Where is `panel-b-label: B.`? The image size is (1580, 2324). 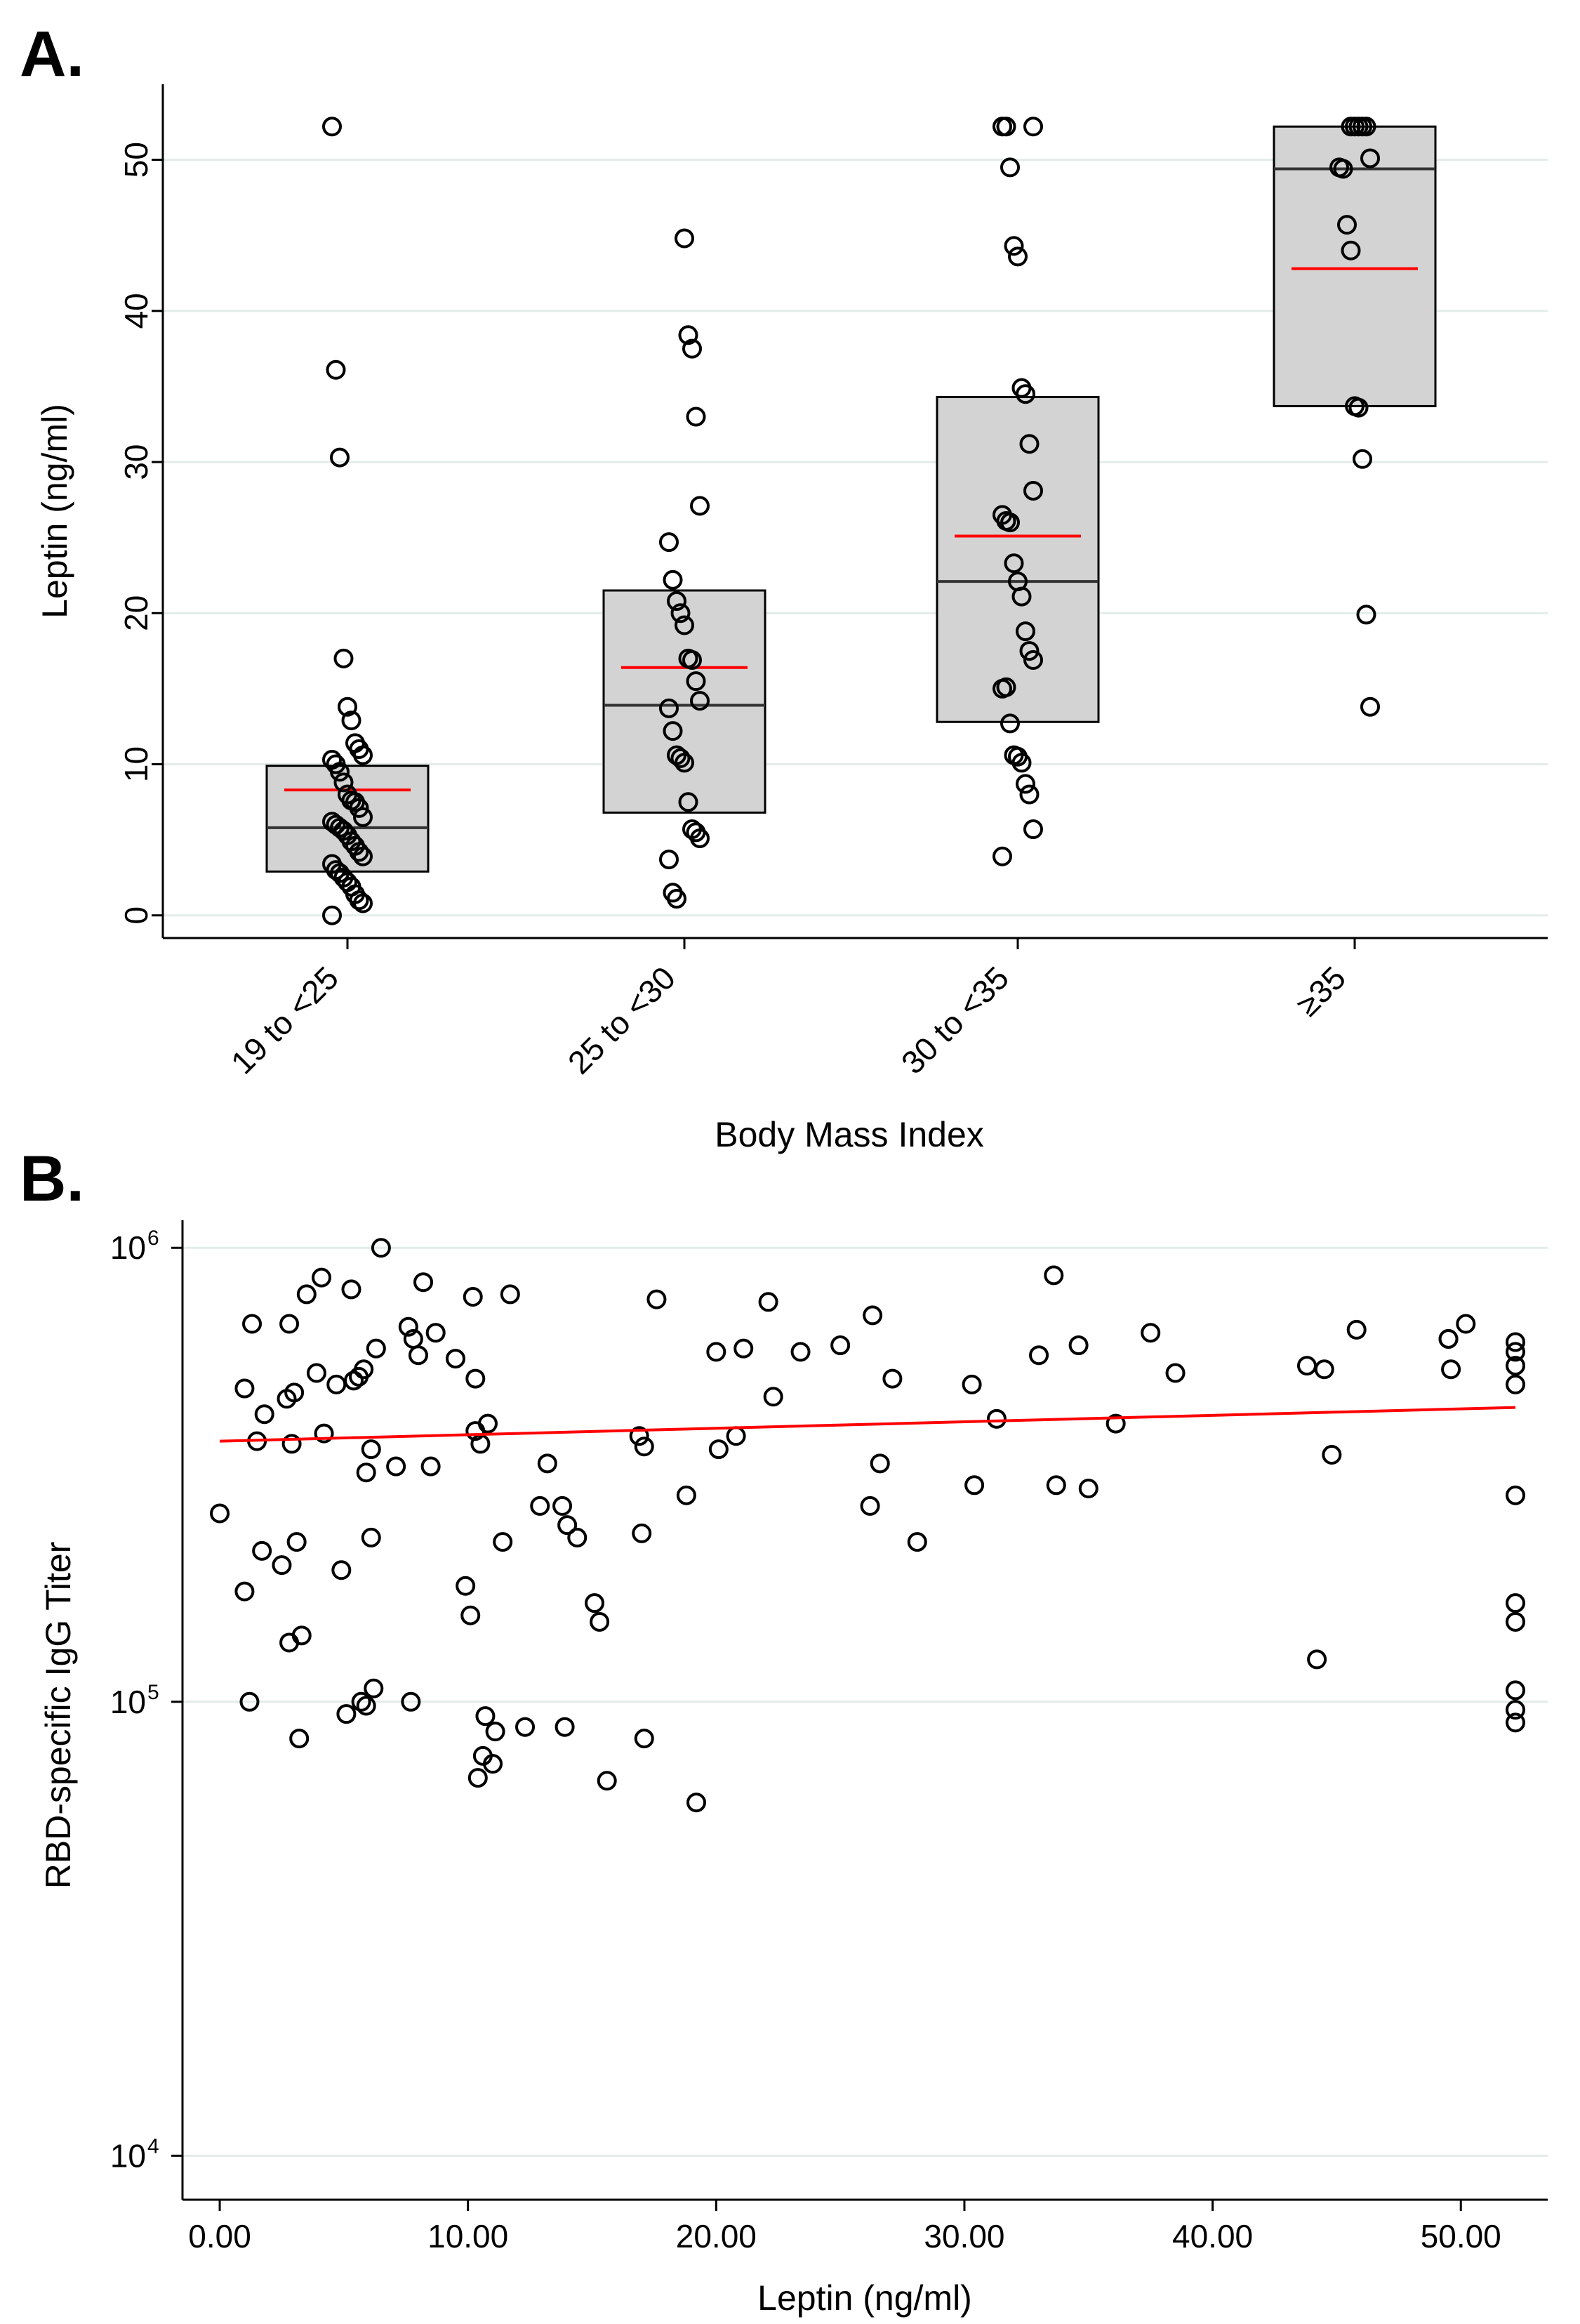 panel-b-label: B. is located at coordinates (52, 1179).